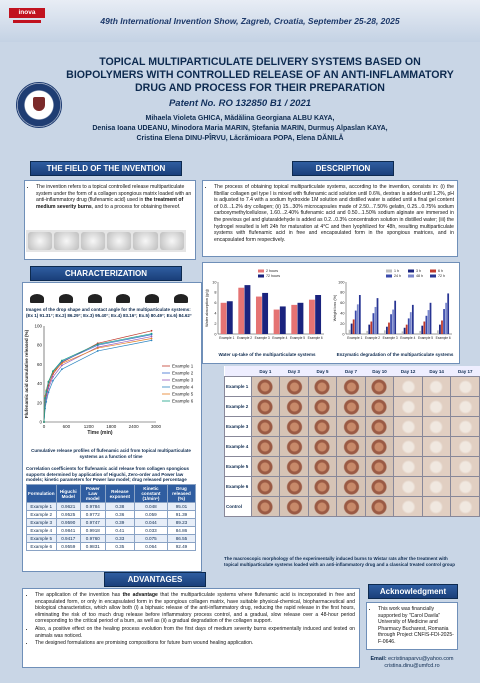 This screenshot has height=683, width=480. Describe the element at coordinates (294, 371) in the screenshot. I see `day-header: Day 3` at that location.